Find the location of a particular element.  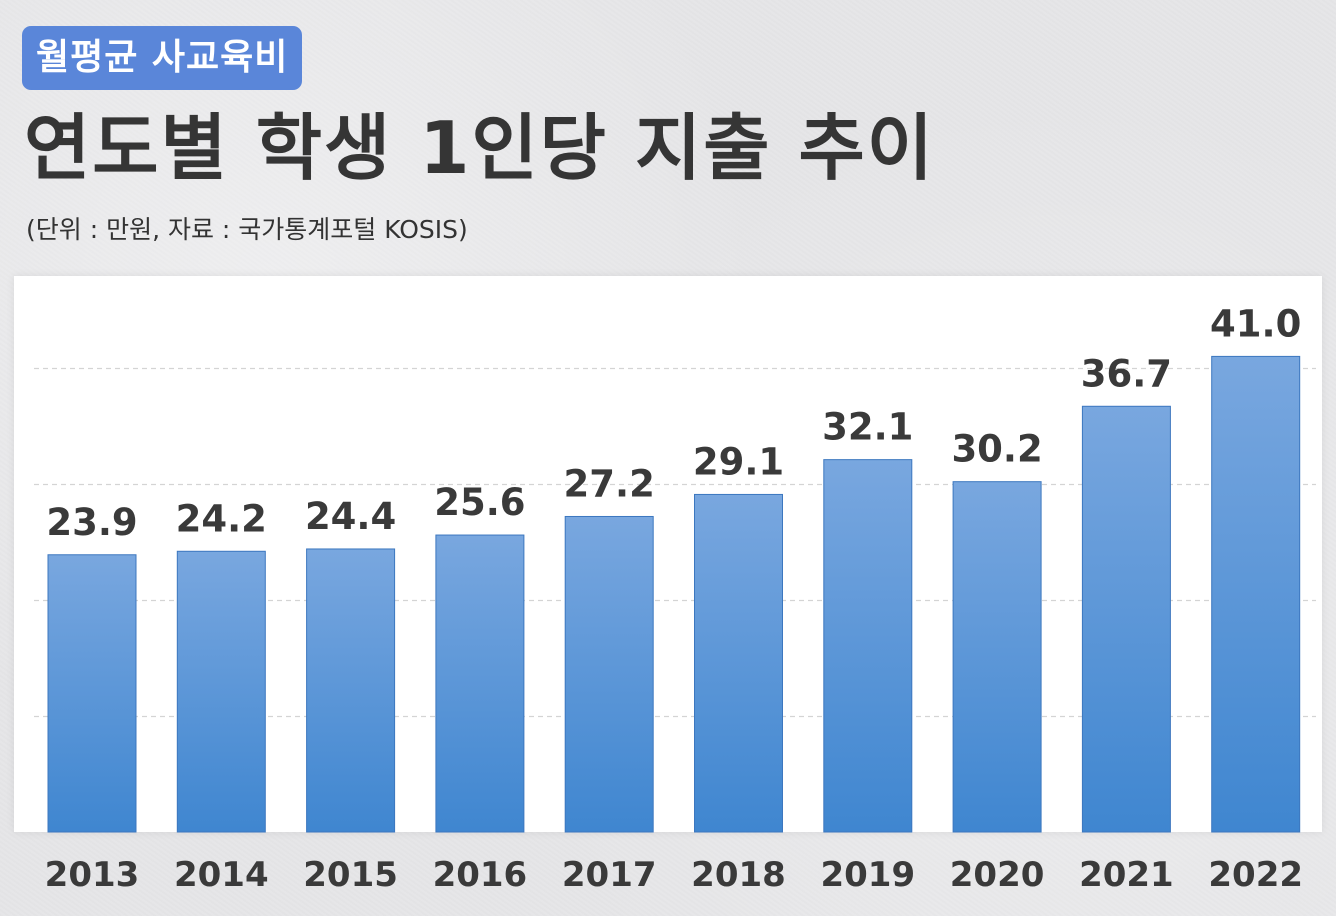

bar-2015 is located at coordinates (351, 690).